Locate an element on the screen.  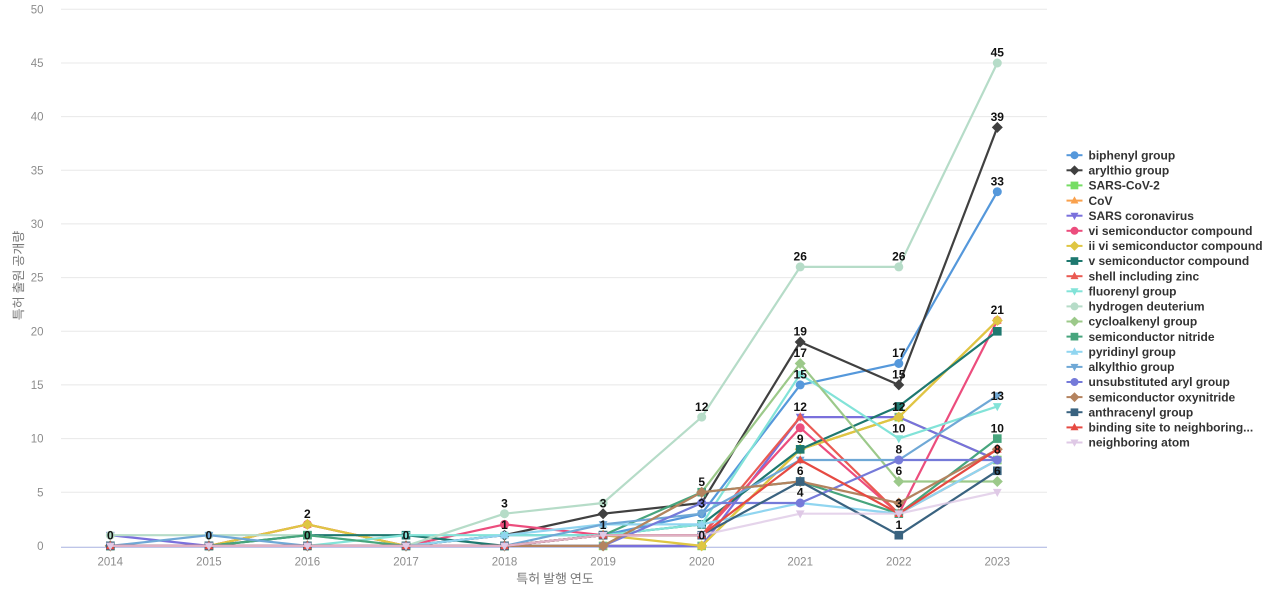
svg-text: fluorenyl group is located at coordinates (1133, 292).